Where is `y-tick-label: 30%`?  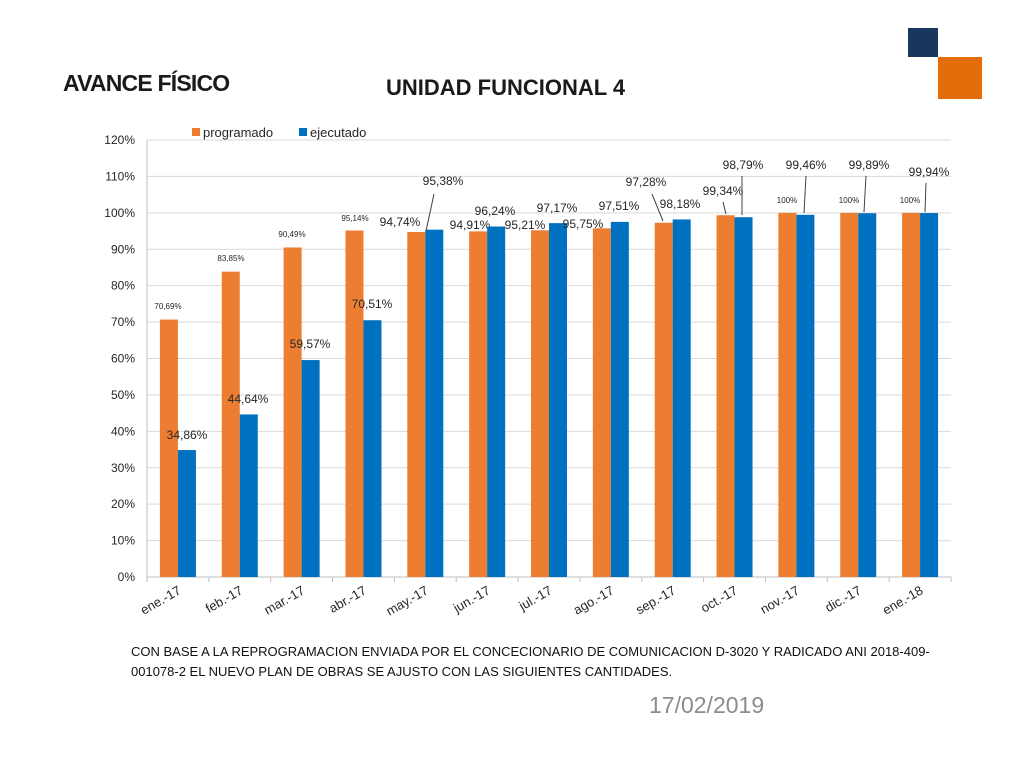
y-tick-label: 30% is located at coordinates (123, 468).